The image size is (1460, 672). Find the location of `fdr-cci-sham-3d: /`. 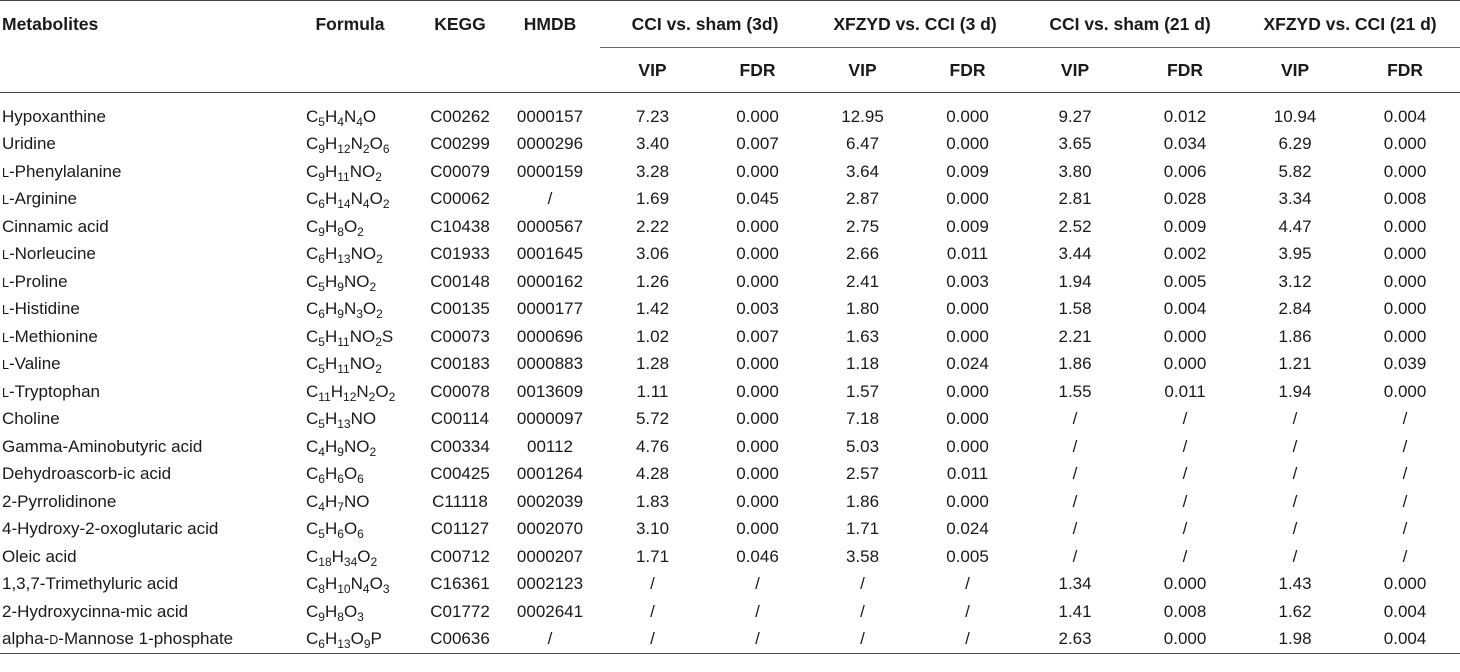

fdr-cci-sham-3d: / is located at coordinates (757, 584).